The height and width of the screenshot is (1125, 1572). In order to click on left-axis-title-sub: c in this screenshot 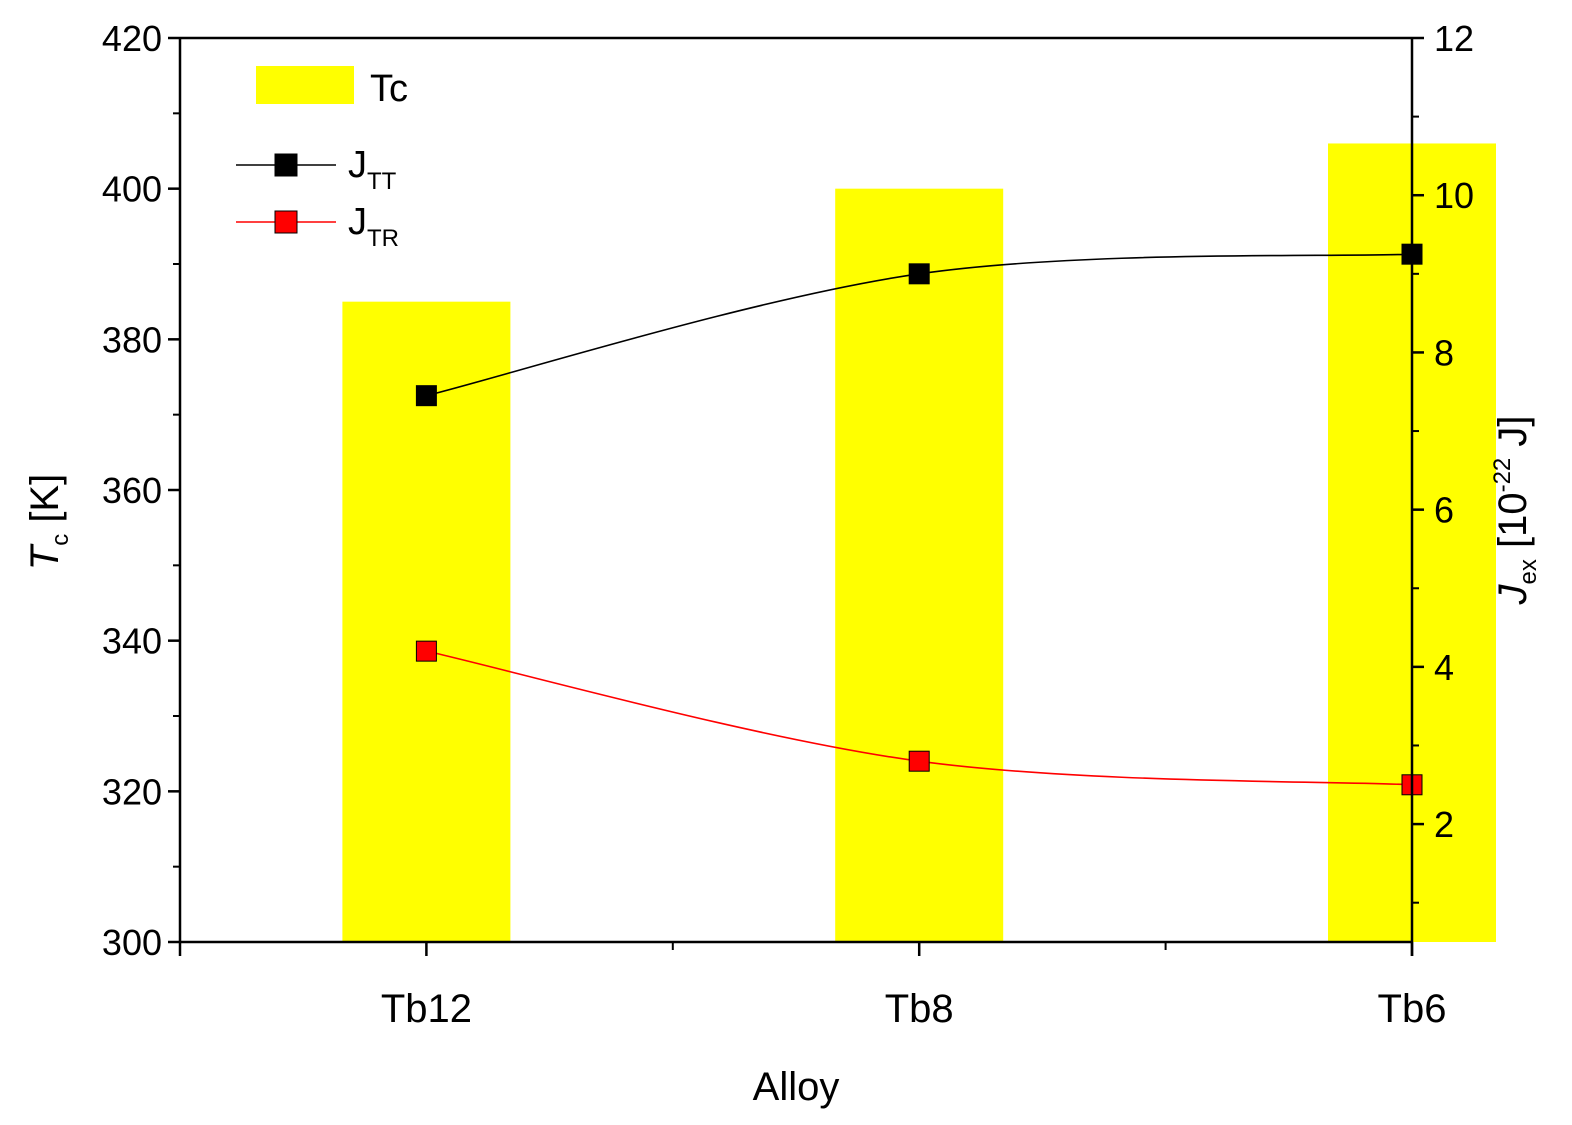, I will do `click(60, 540)`.